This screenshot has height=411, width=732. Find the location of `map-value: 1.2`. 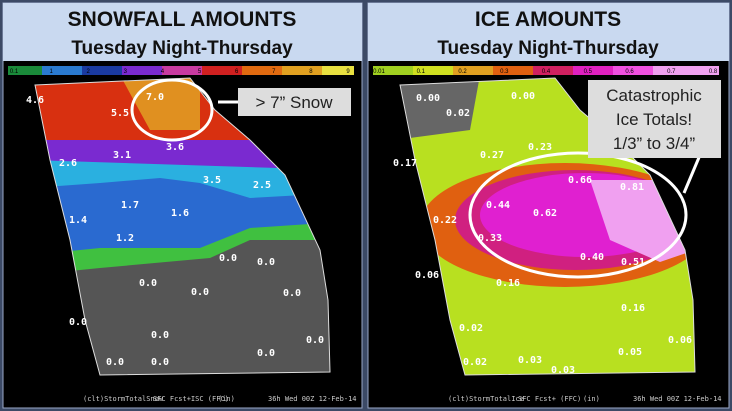

map-value: 1.2 is located at coordinates (125, 238).